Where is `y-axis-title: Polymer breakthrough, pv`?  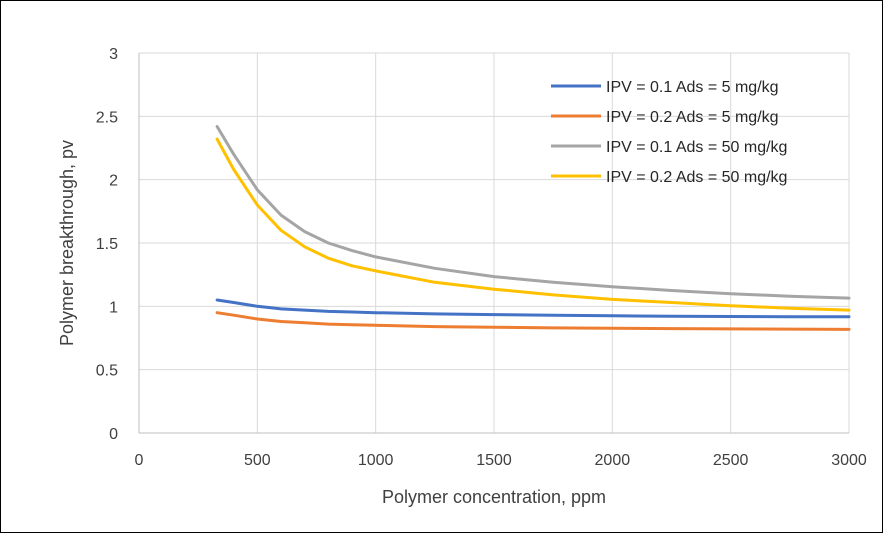
y-axis-title: Polymer breakthrough, pv is located at coordinates (67, 243).